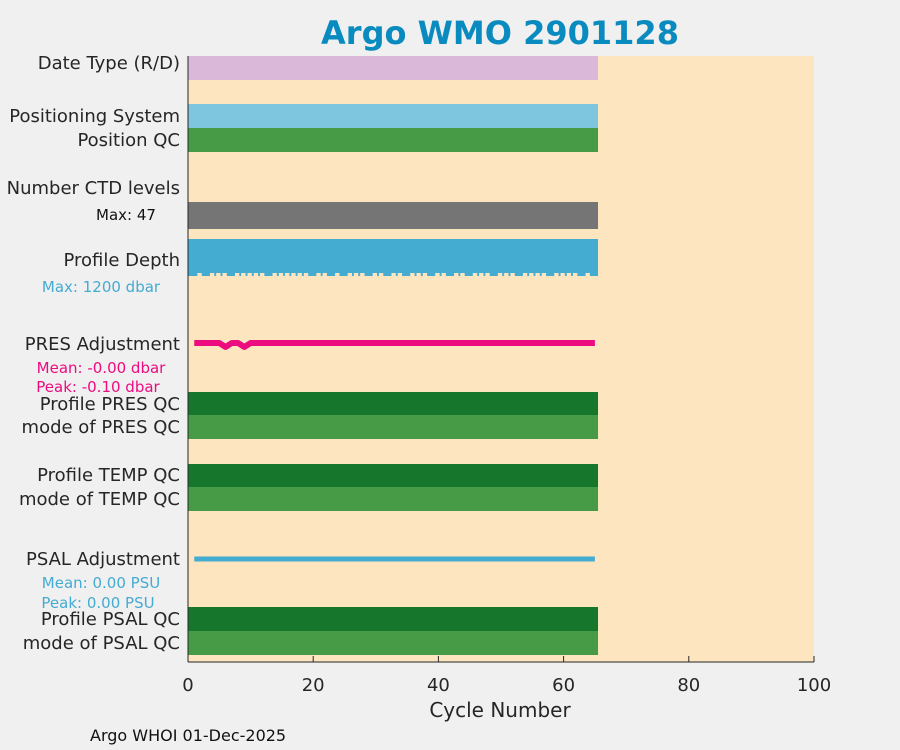 This screenshot has width=900, height=750. What do you see at coordinates (393, 215) in the screenshot?
I see `bar-number-ctd-levels` at bounding box center [393, 215].